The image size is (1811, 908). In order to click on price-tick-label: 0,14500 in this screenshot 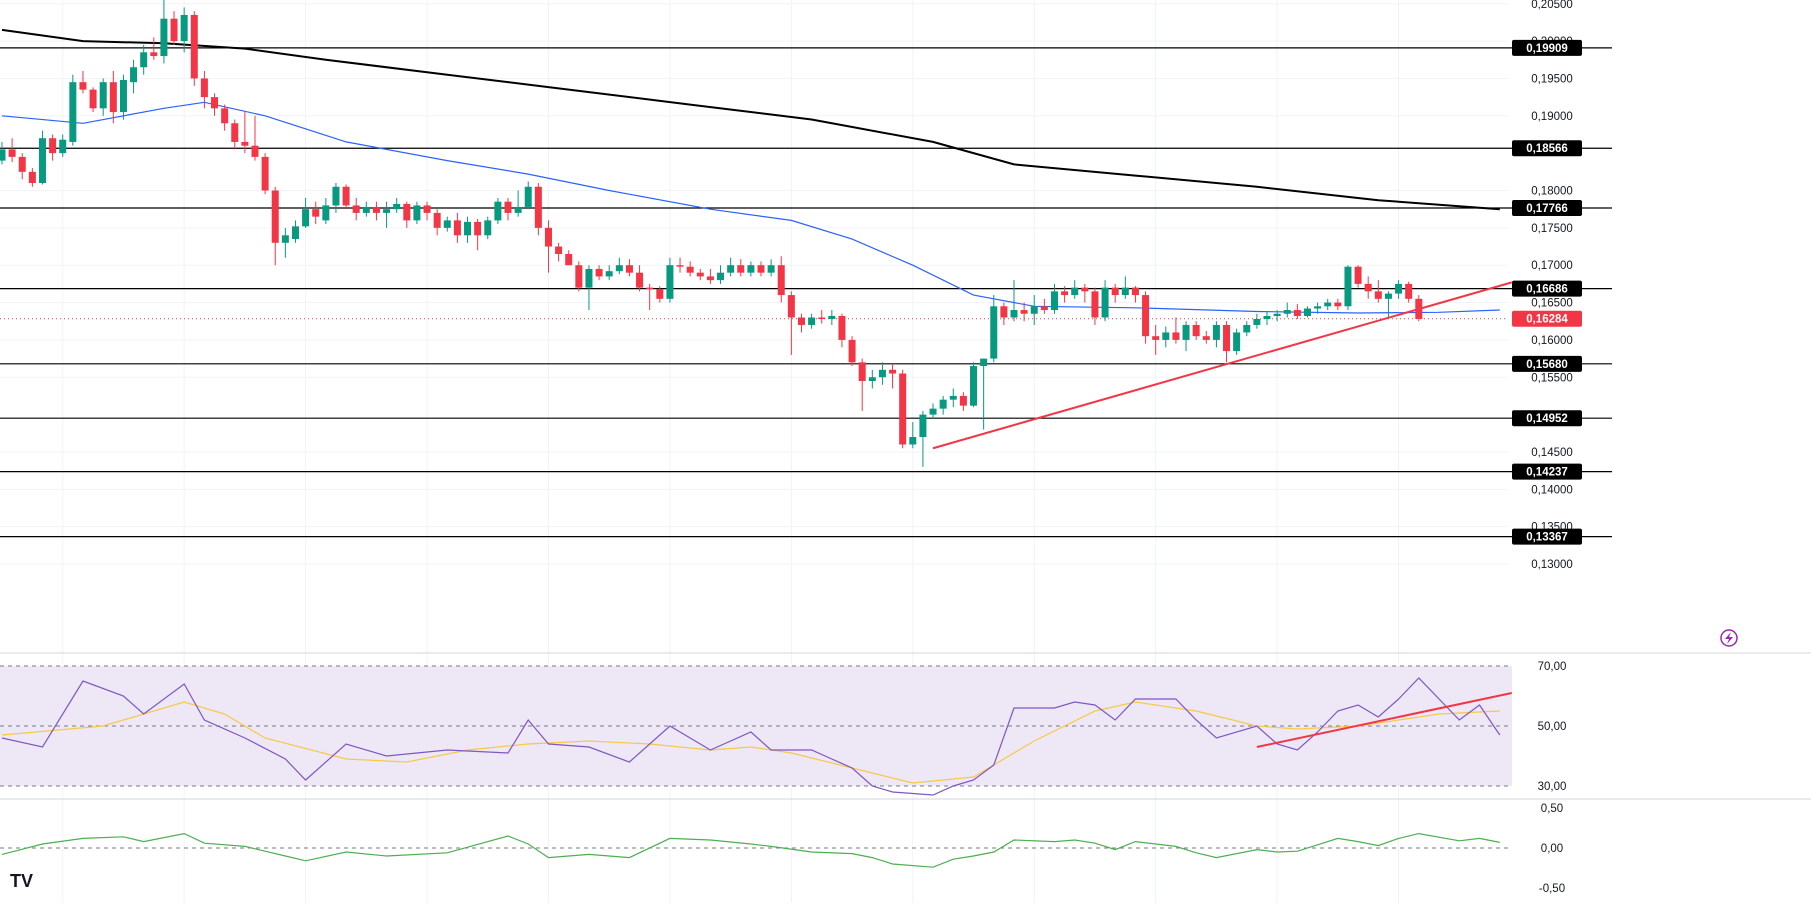, I will do `click(1552, 453)`.